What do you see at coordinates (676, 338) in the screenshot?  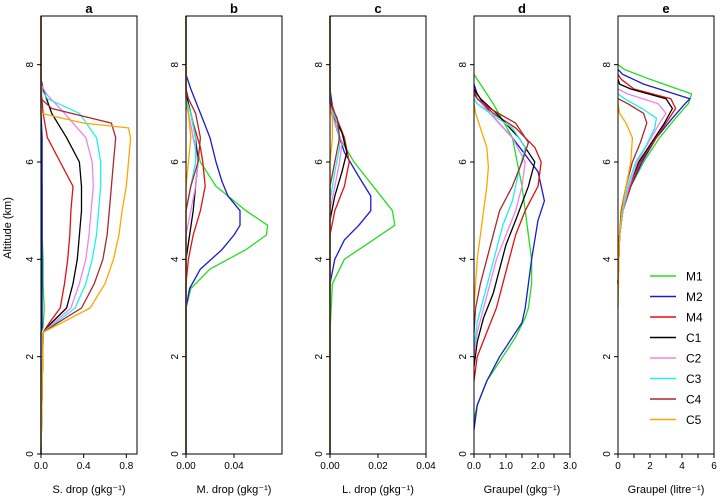 I see `legend-item-C1: C1` at bounding box center [676, 338].